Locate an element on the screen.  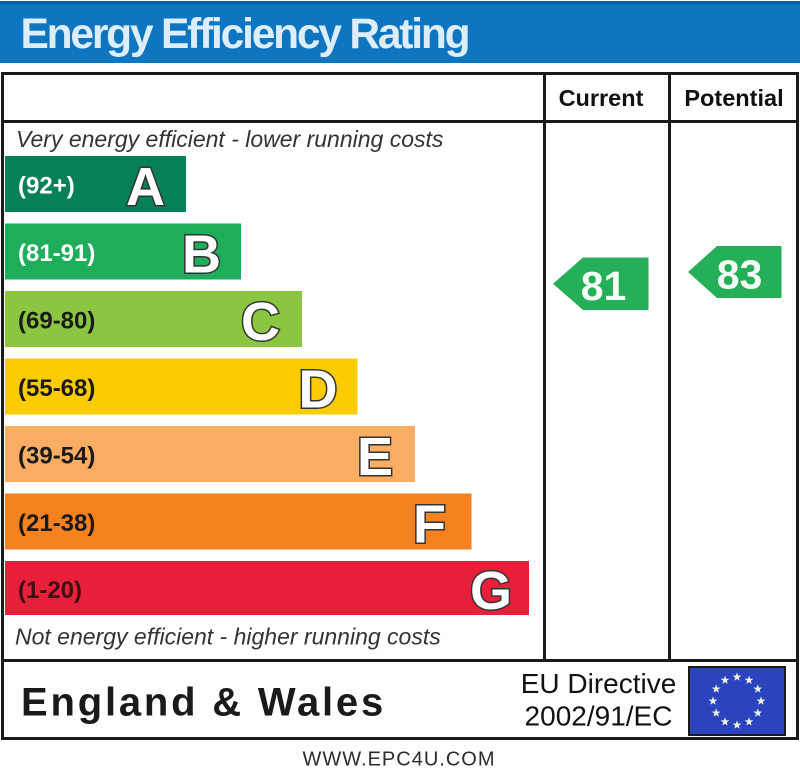
svg-text: (81-91) is located at coordinates (56, 253).